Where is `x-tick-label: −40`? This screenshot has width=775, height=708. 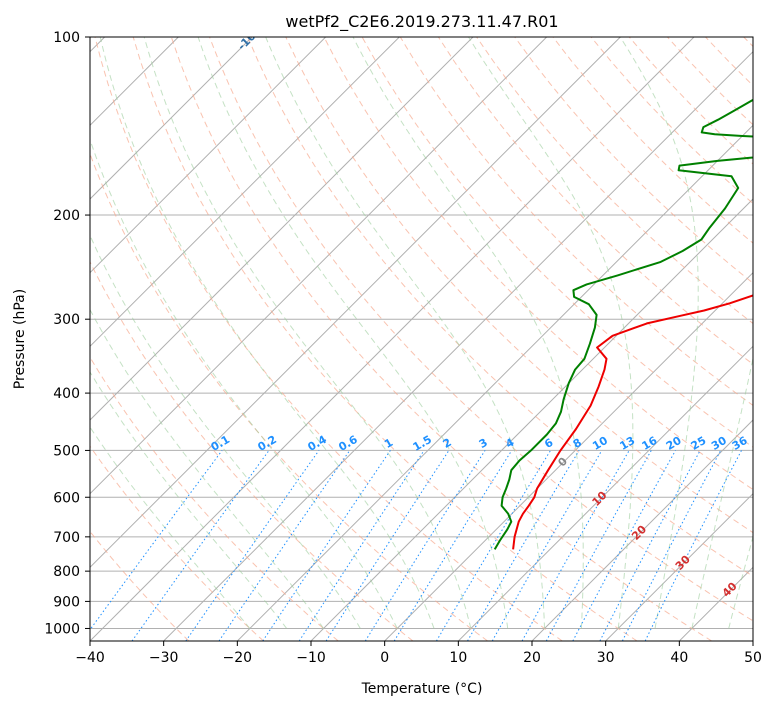
x-tick-label: −40 is located at coordinates (90, 658).